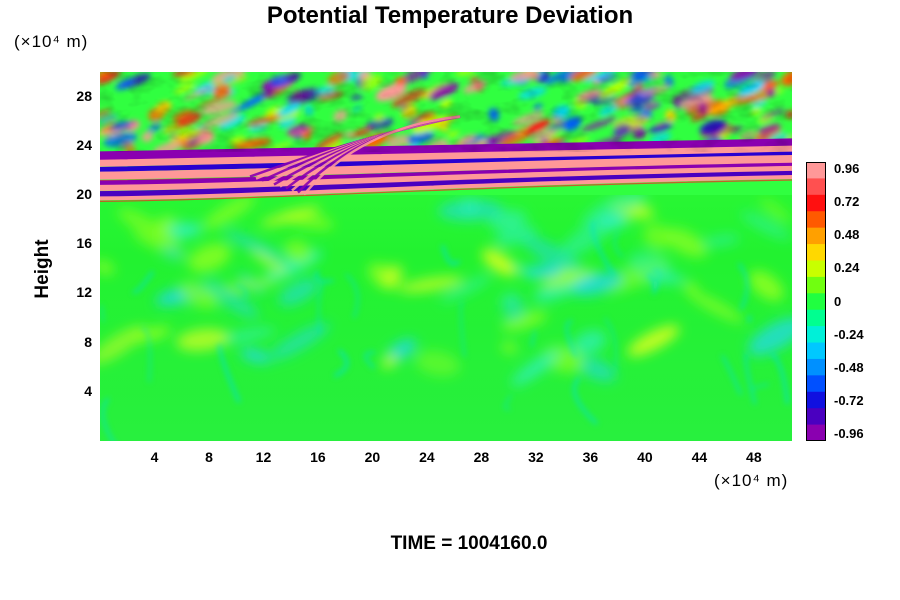 The width and height of the screenshot is (900, 600). I want to click on x-tick-label: 24, so click(427, 457).